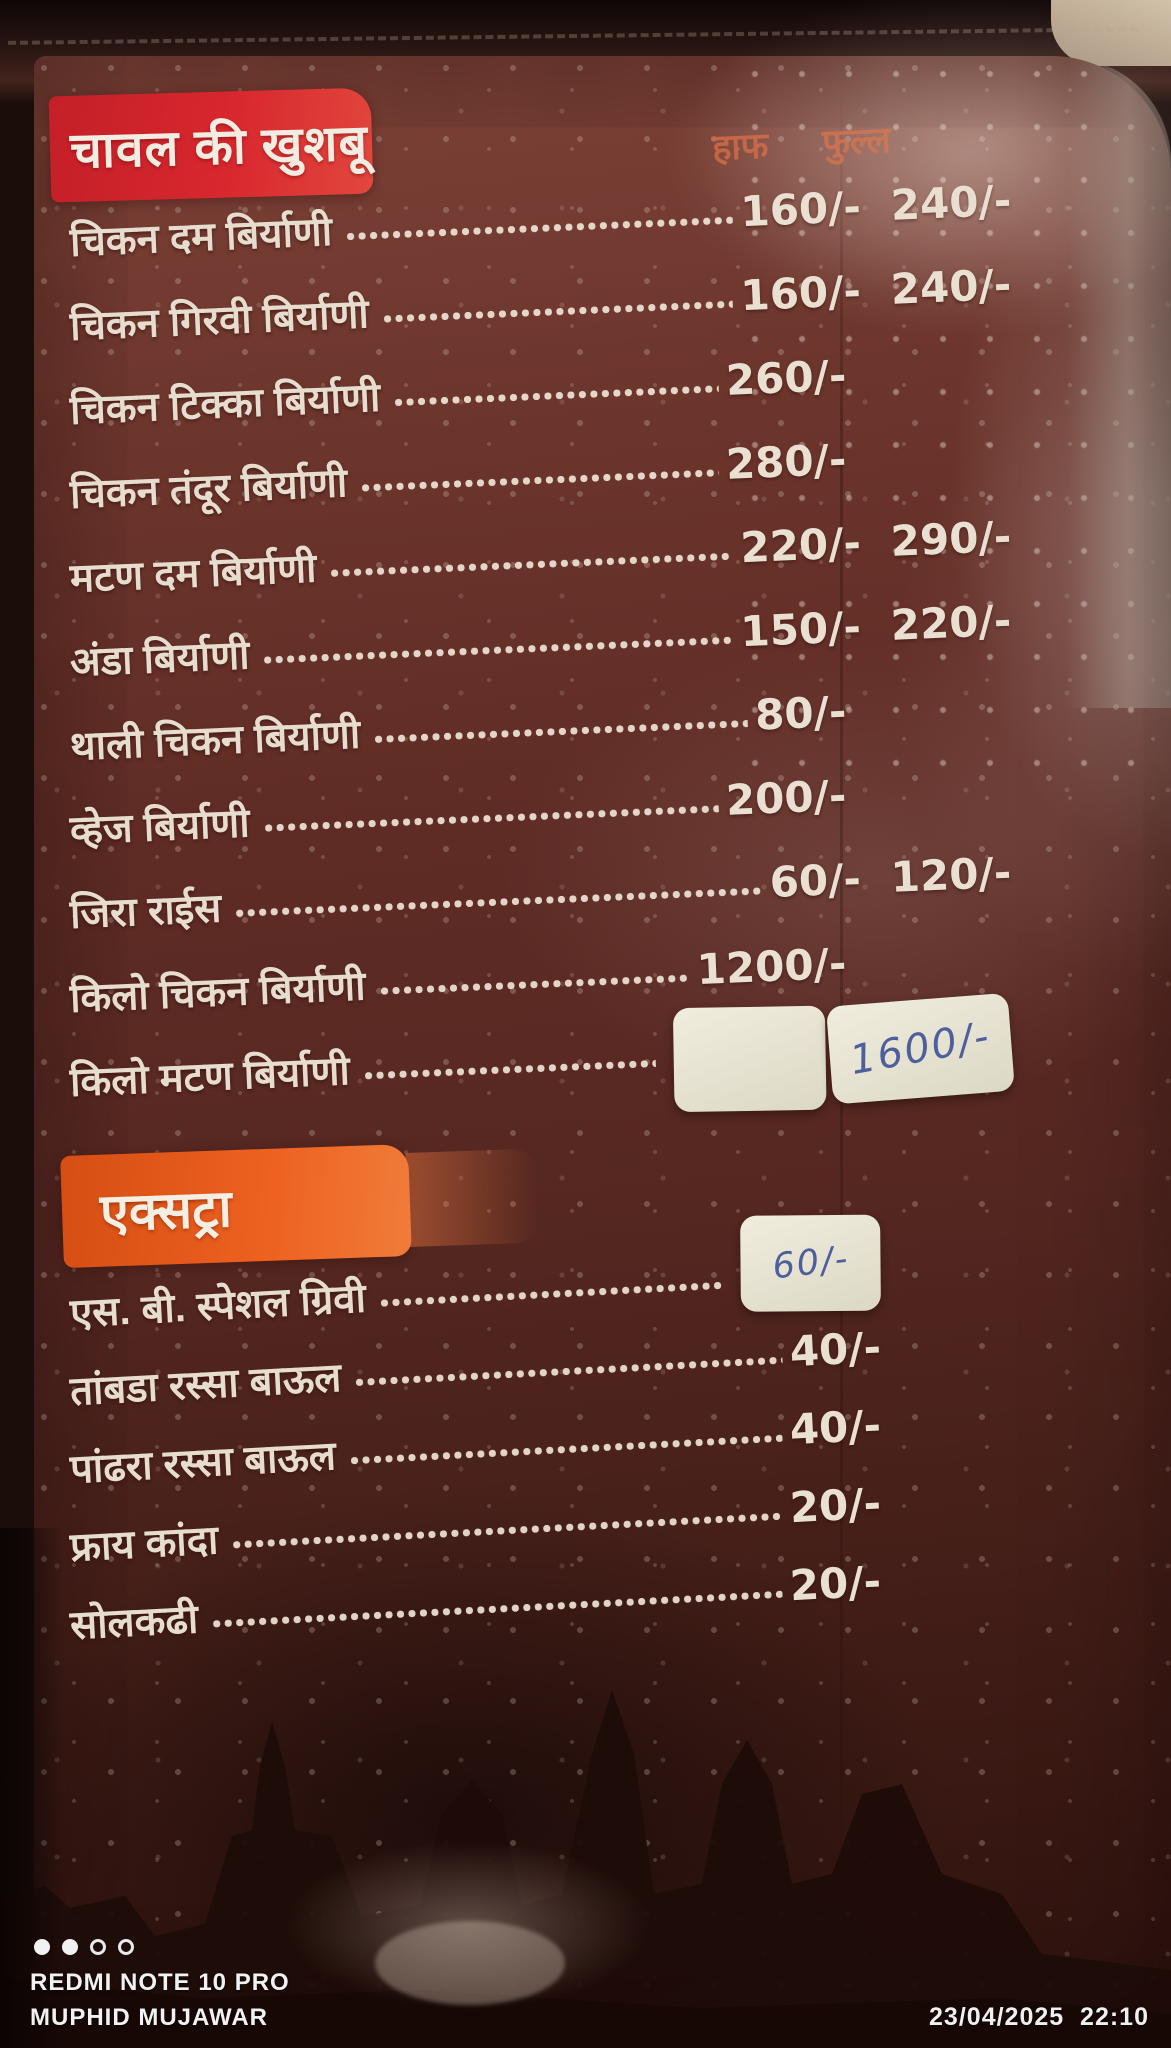 The height and width of the screenshot is (2048, 1171). Describe the element at coordinates (201, 237) in the screenshot. I see `menu-item-name: चिकन दम बिर्याणी` at that location.